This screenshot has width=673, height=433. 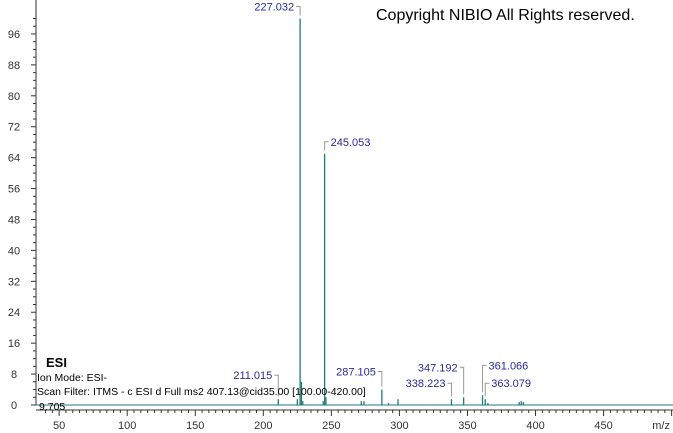 I want to click on peak-label: 361.066, so click(x=509, y=366).